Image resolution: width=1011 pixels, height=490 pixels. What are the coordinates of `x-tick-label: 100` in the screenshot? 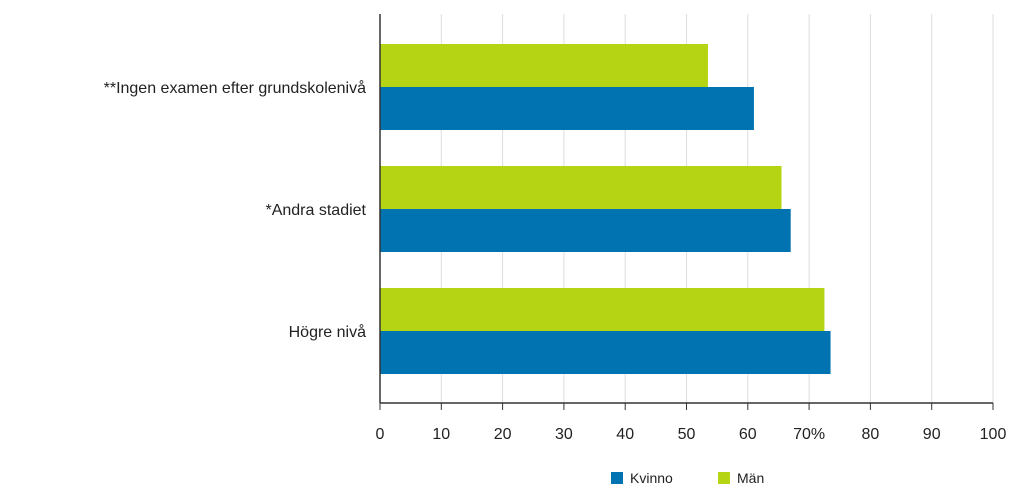 It's located at (993, 434).